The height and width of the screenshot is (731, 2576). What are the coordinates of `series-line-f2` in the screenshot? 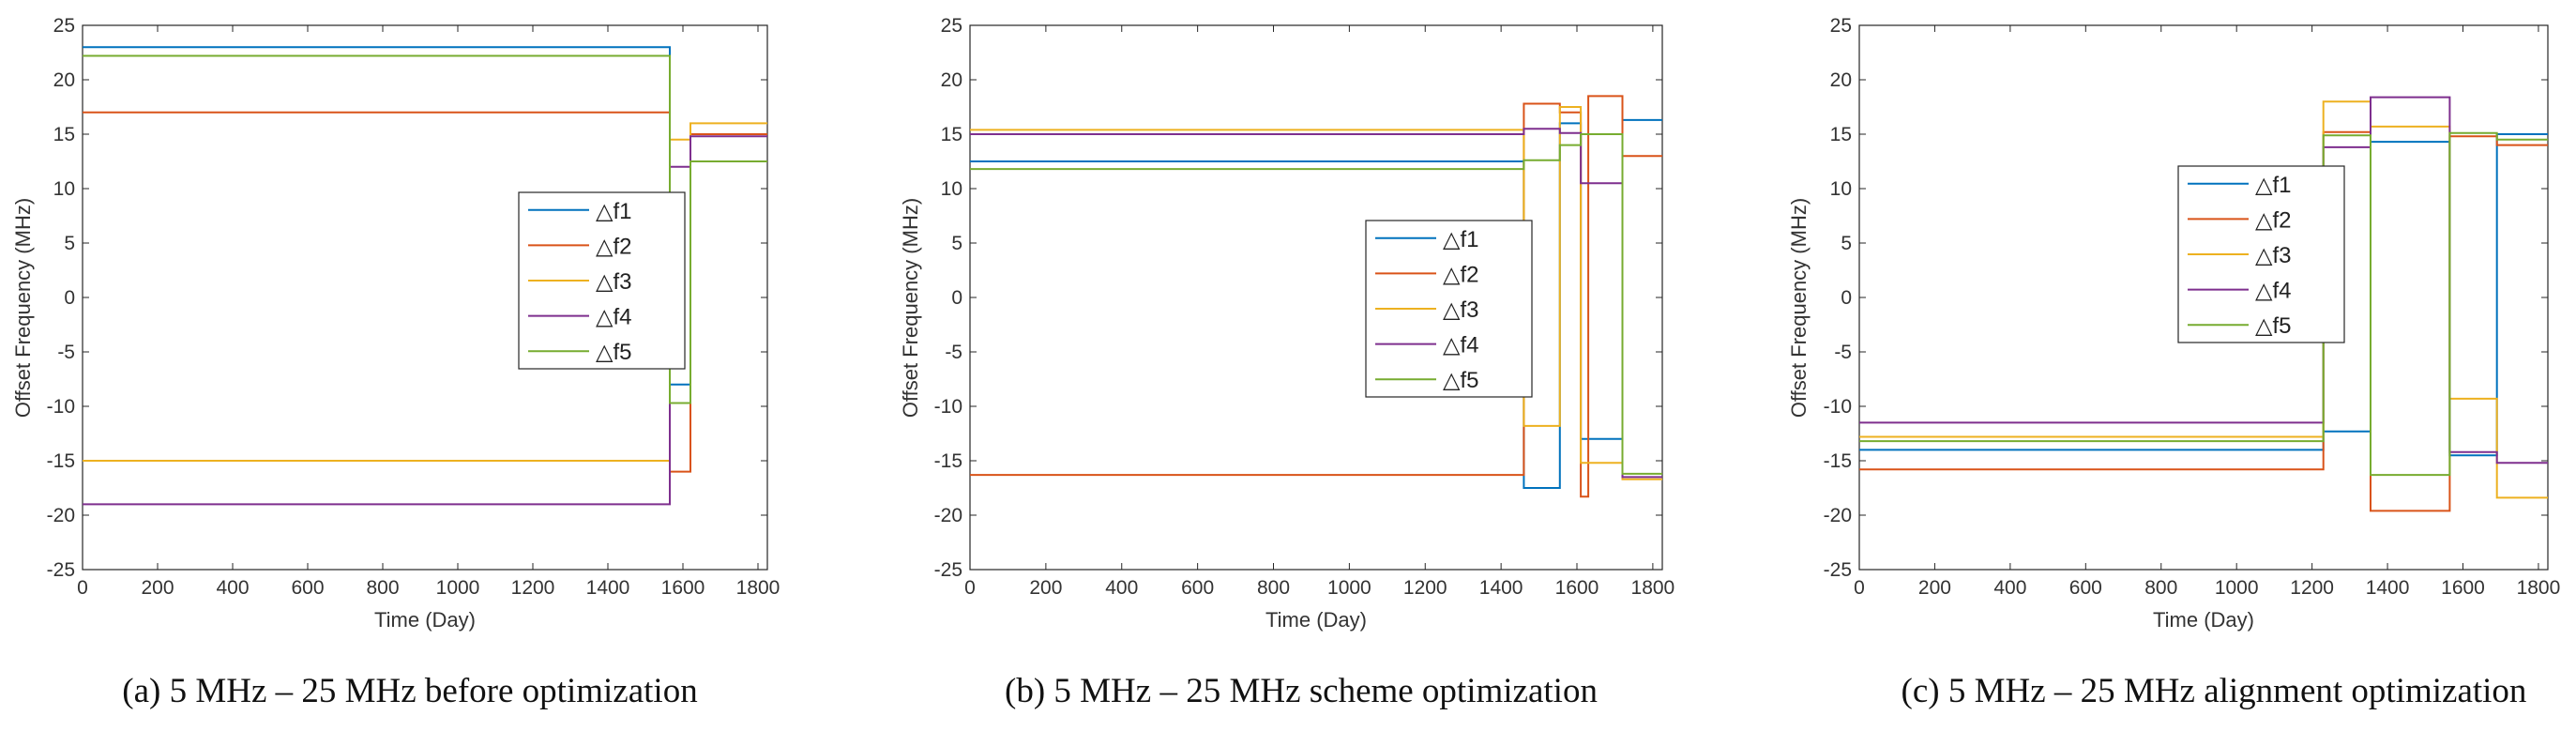 It's located at (425, 292).